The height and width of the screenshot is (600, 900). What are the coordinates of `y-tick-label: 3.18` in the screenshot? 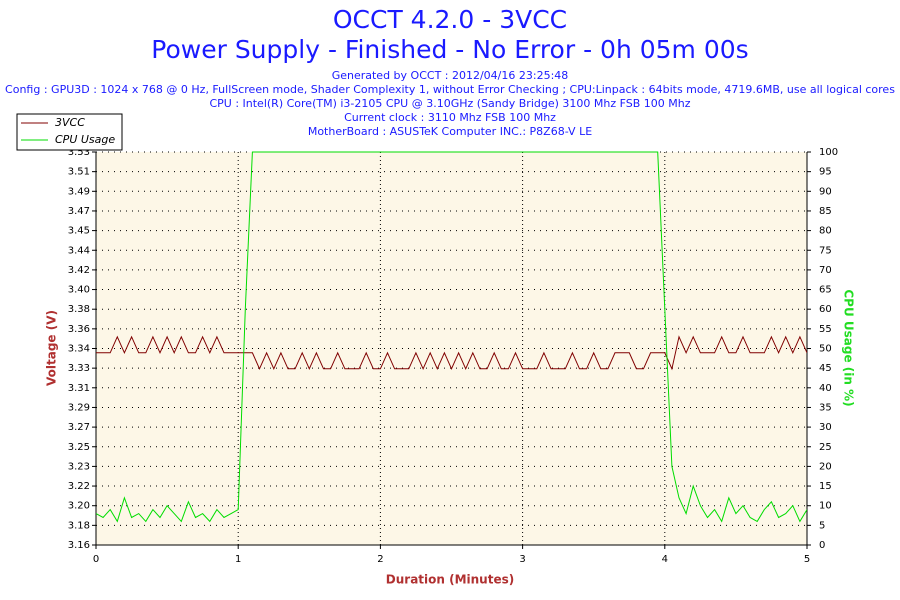 It's located at (79, 525).